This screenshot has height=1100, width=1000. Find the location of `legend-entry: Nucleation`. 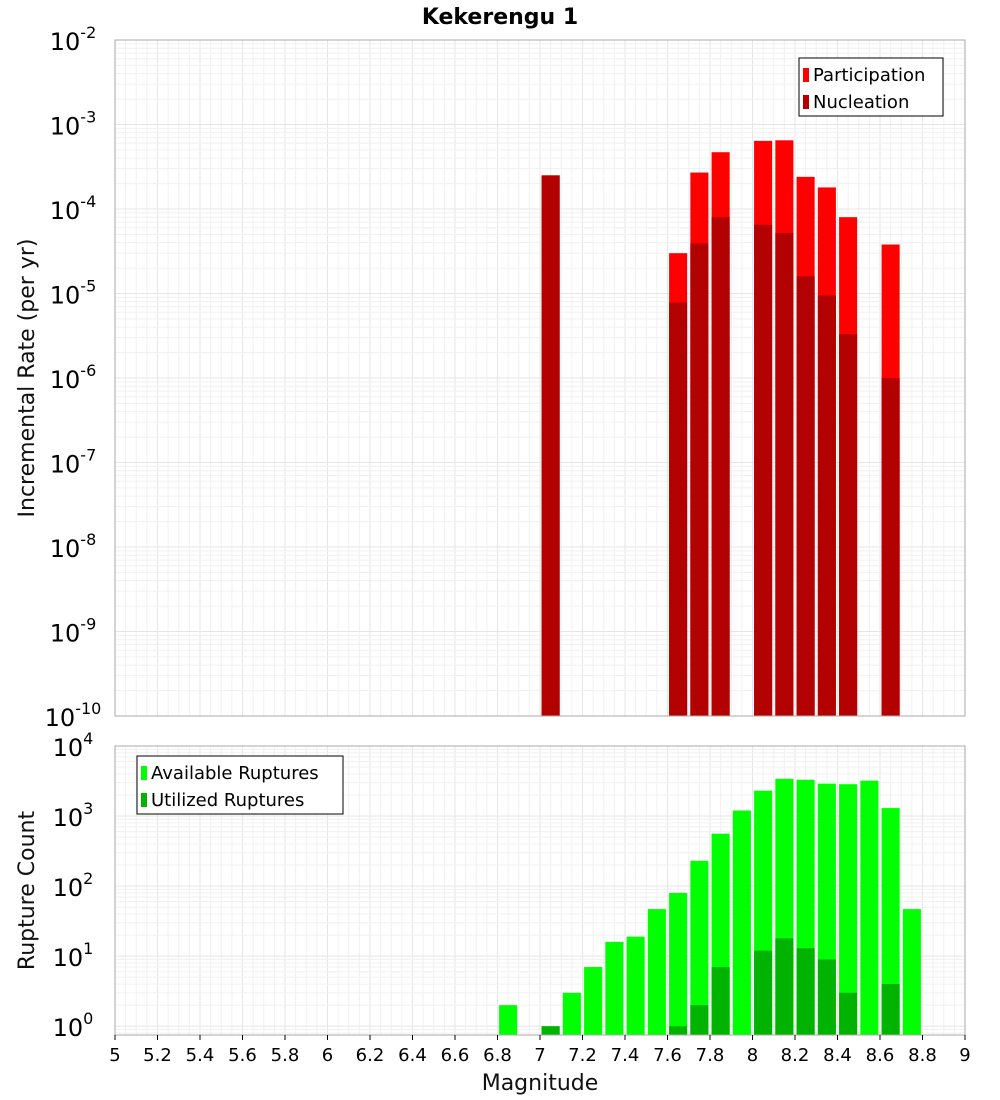

legend-entry: Nucleation is located at coordinates (861, 102).